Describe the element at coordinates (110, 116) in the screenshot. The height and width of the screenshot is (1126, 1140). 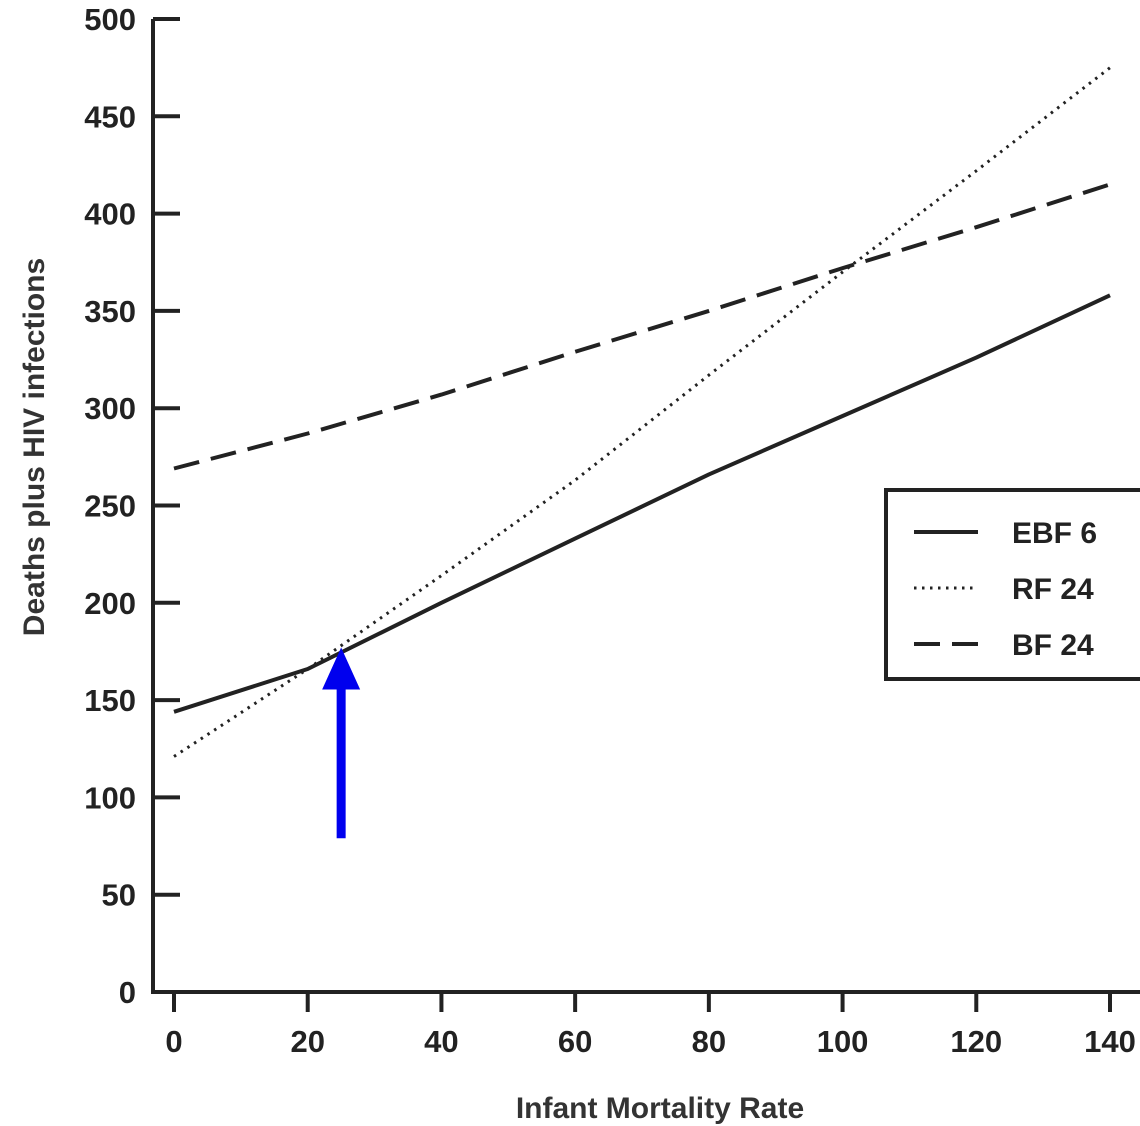
I see `y-tick-label: 450` at that location.